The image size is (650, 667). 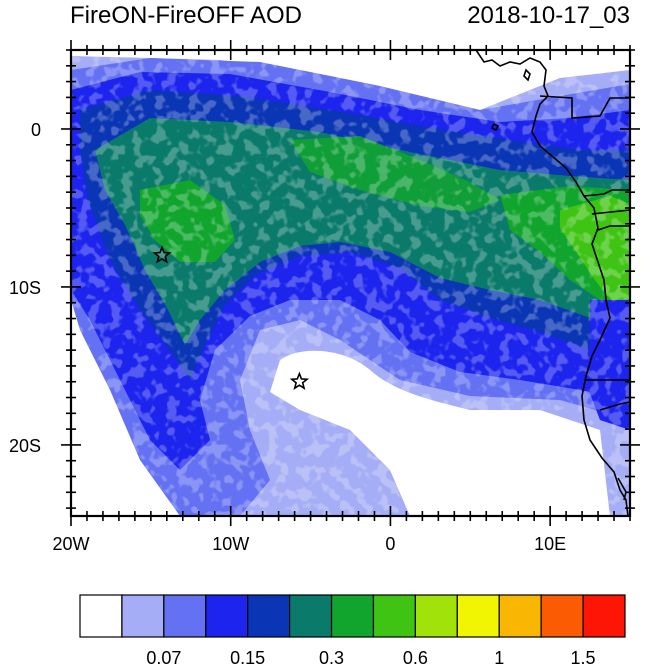 I want to click on colorbar-labels: 0.07 0.15 0.3 0.6 1 1.5, so click(x=370, y=657).